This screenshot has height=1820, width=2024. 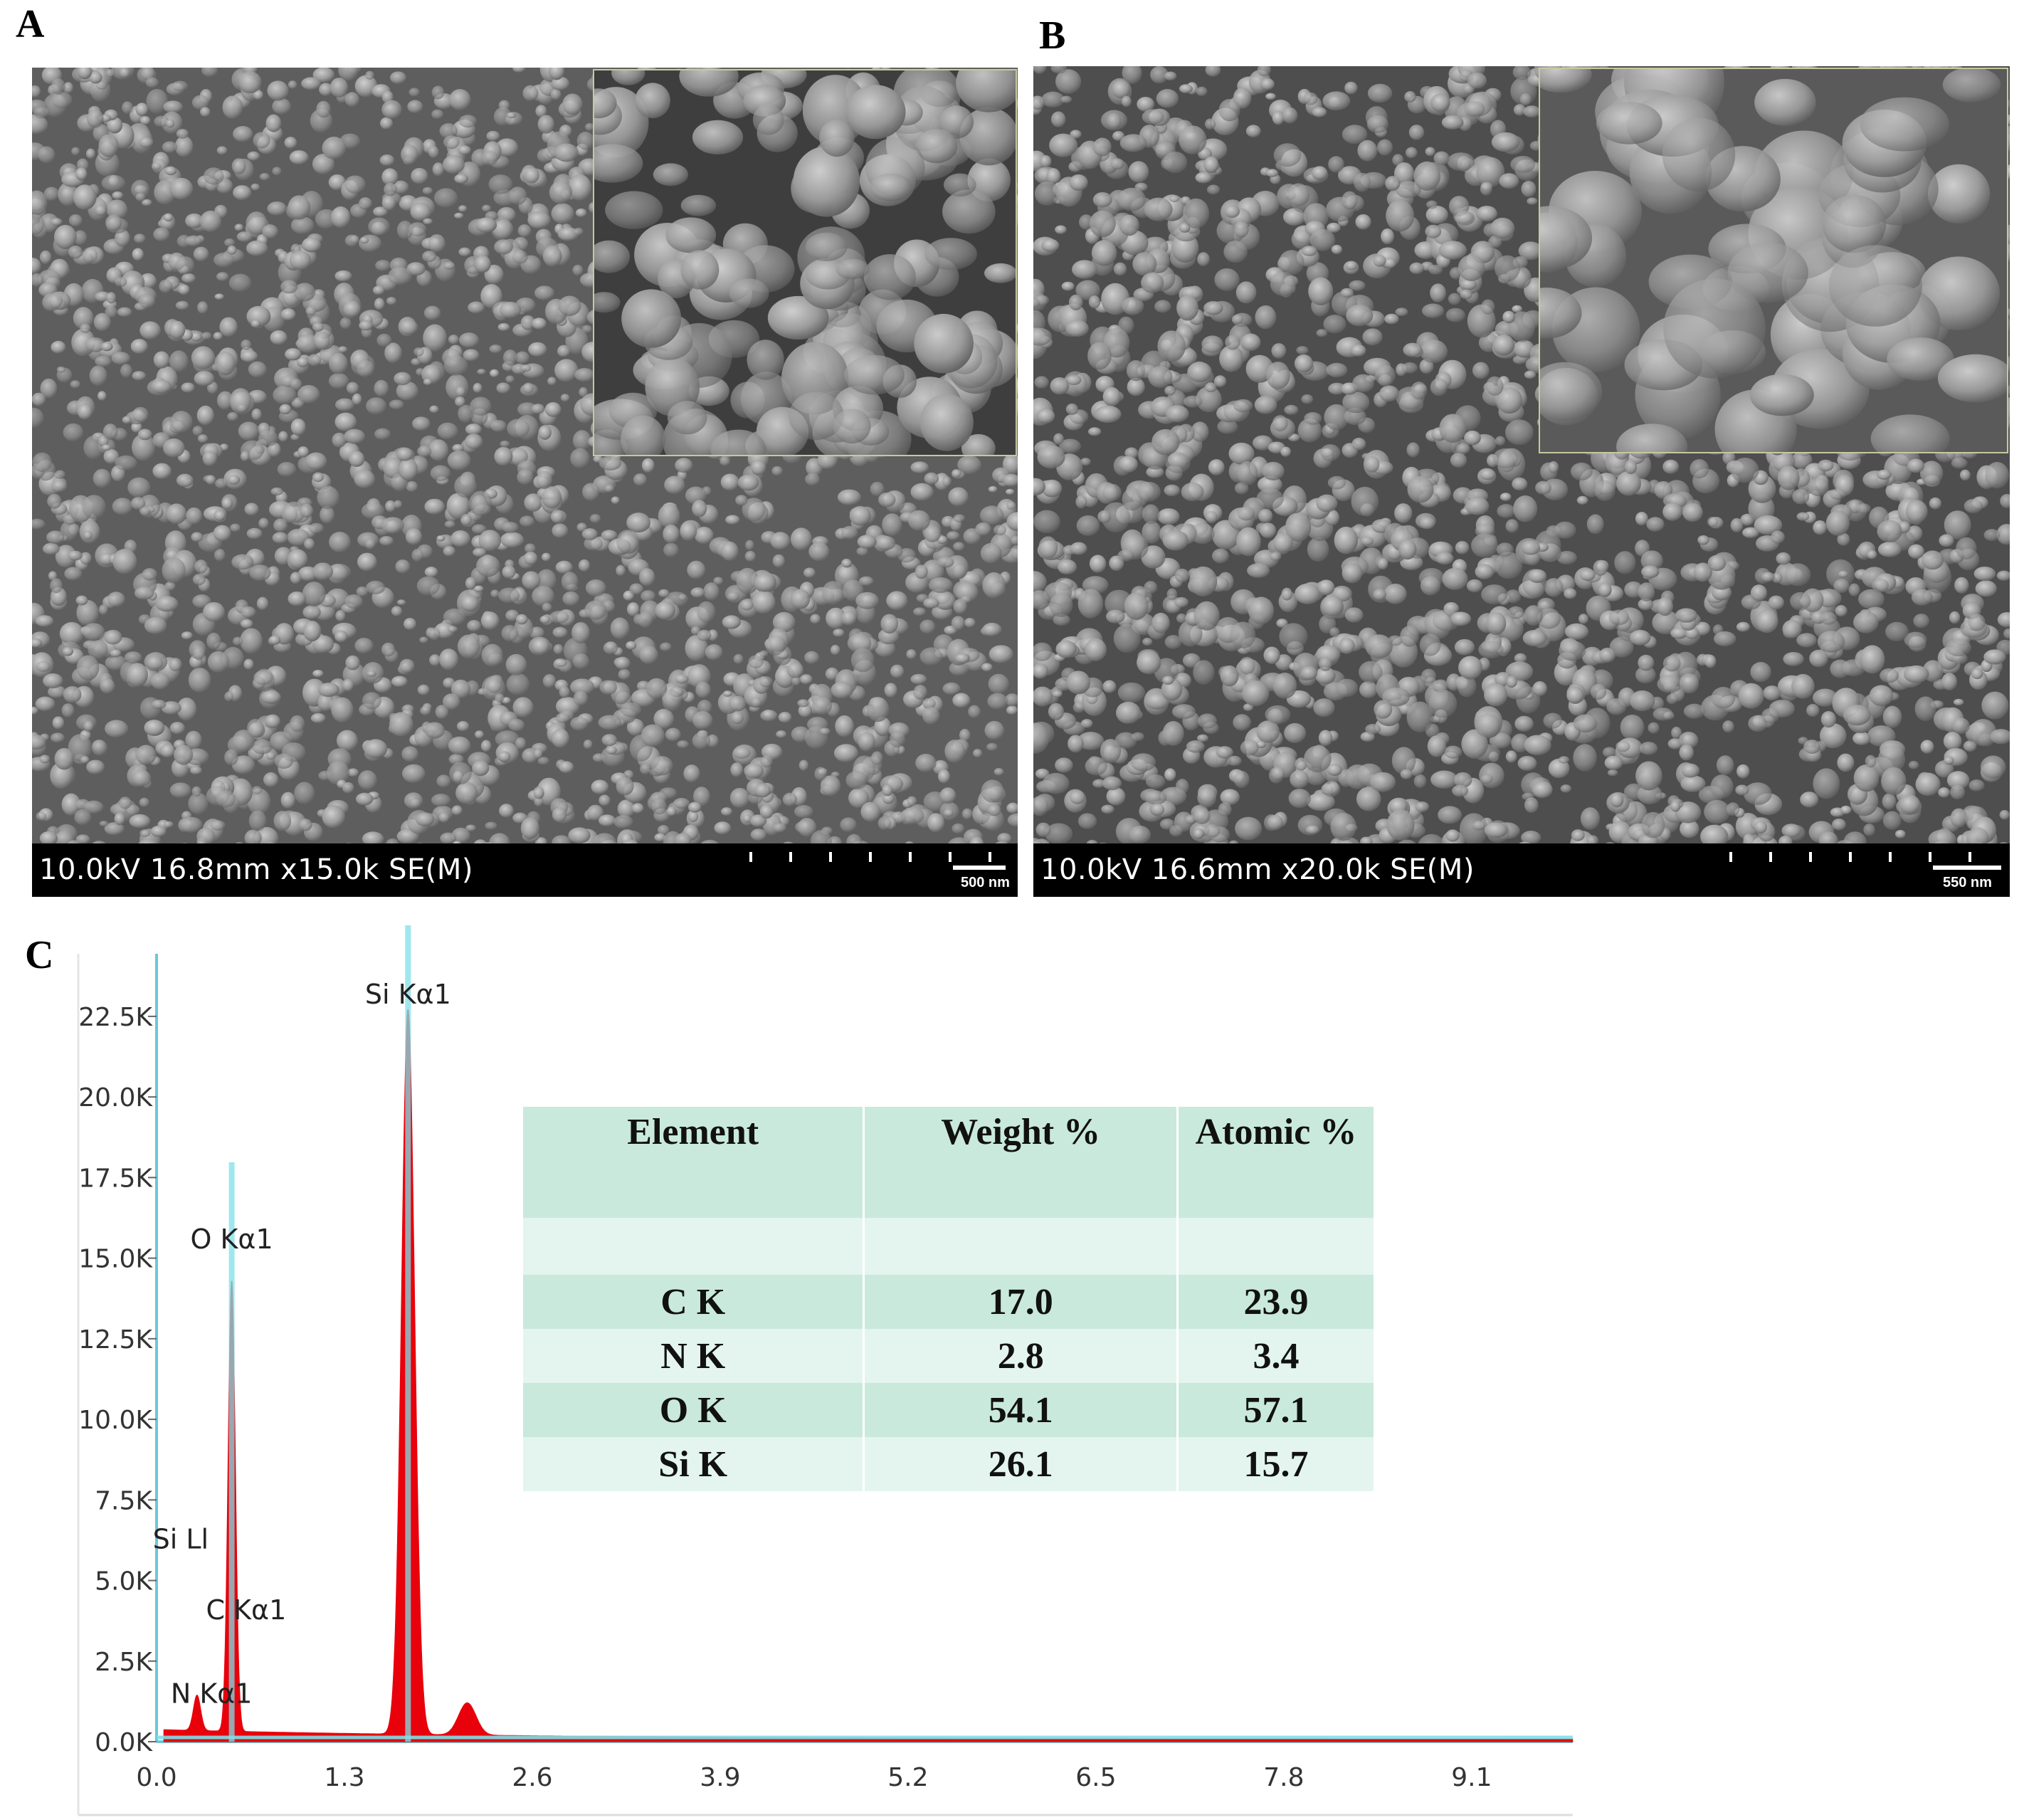 I want to click on peak-label: O Kα1, so click(x=232, y=1239).